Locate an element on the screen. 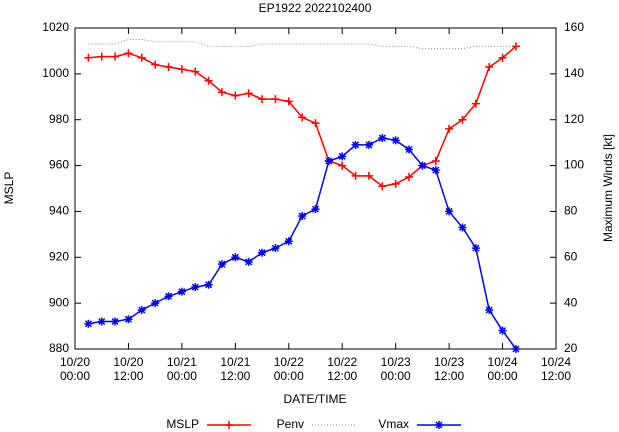 The height and width of the screenshot is (432, 619). y-tick-label: 980 is located at coordinates (59, 119).